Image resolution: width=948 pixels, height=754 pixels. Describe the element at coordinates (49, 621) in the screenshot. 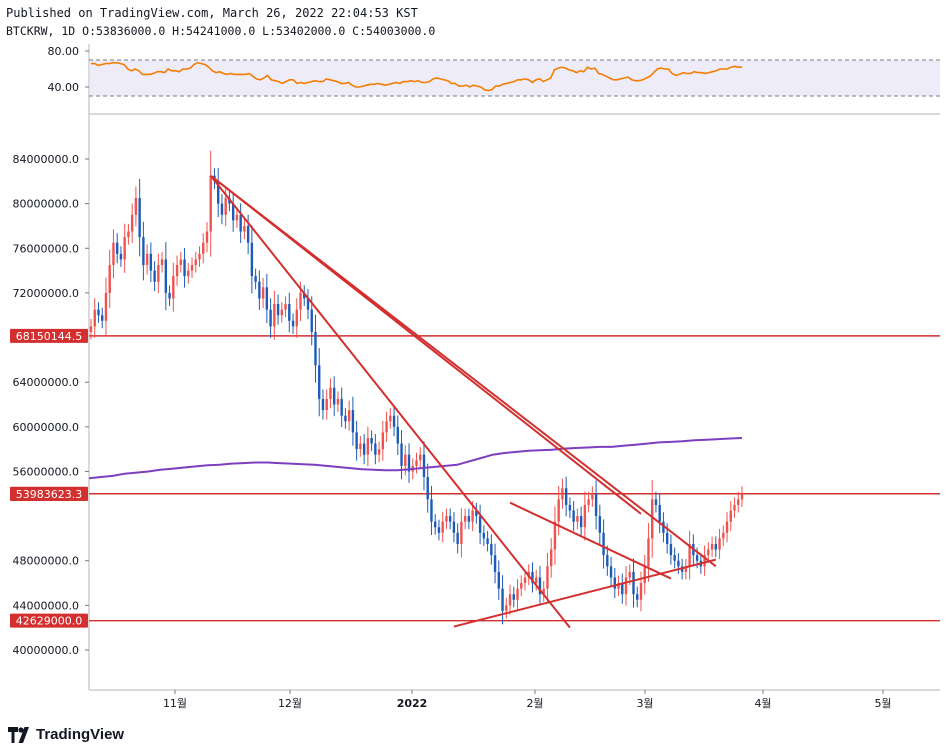

I see `price-tag-label: 42629000.0` at that location.